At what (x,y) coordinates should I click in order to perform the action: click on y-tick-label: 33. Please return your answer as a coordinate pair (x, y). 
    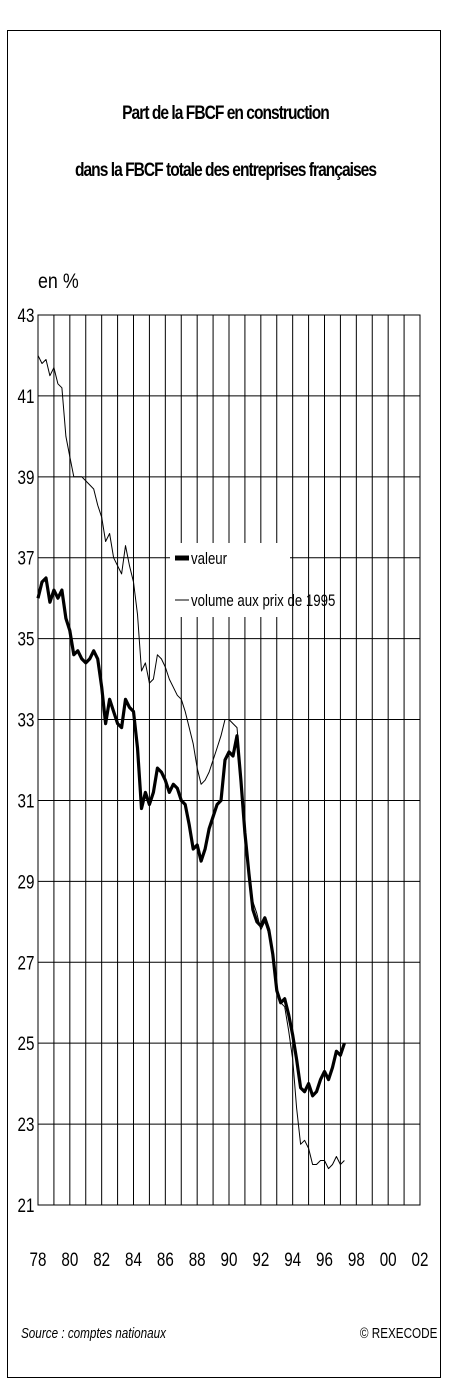
    Looking at the image, I should click on (26, 720).